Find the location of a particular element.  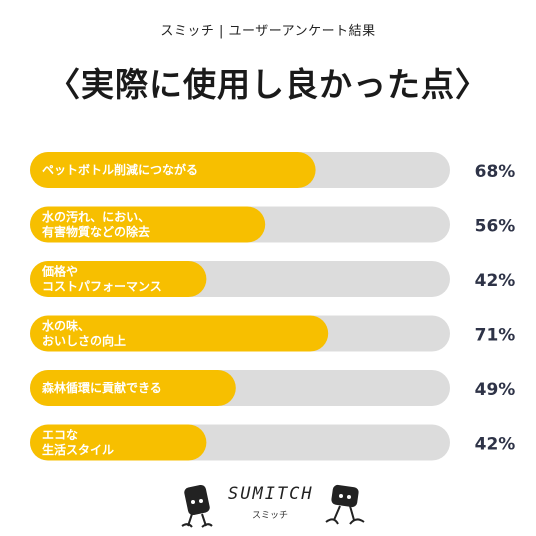

value-label: 56% is located at coordinates (495, 227).